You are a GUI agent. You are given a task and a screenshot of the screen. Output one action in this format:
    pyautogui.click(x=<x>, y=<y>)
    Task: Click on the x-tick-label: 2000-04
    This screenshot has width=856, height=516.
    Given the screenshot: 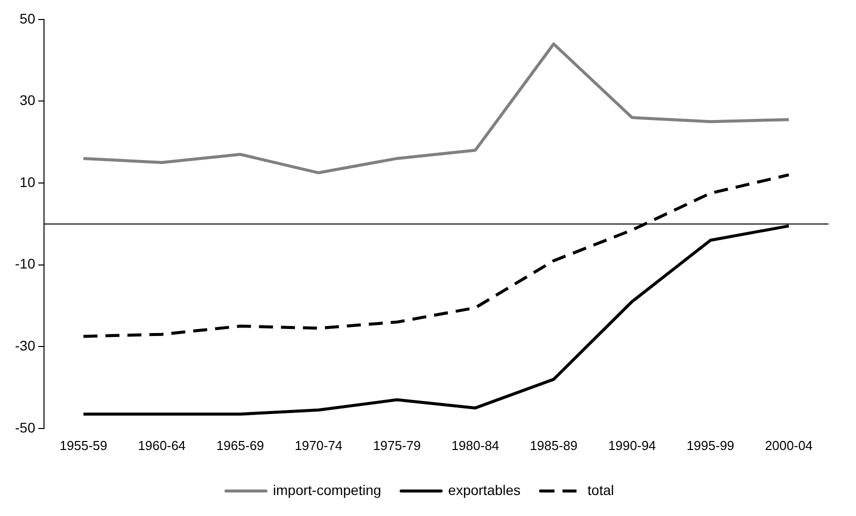 What is the action you would take?
    pyautogui.click(x=788, y=445)
    